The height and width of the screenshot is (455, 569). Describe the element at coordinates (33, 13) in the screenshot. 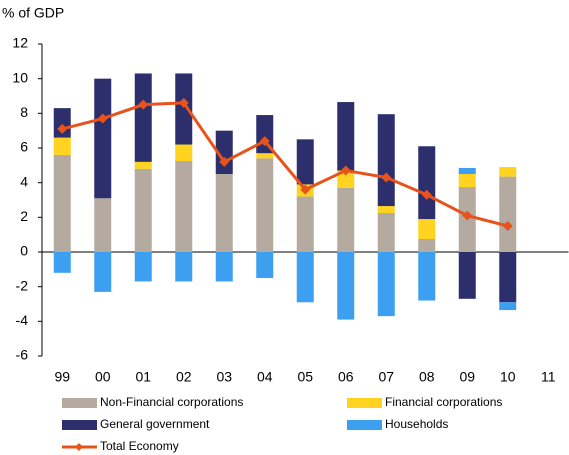

I see `chart-title: % of GDP` at that location.